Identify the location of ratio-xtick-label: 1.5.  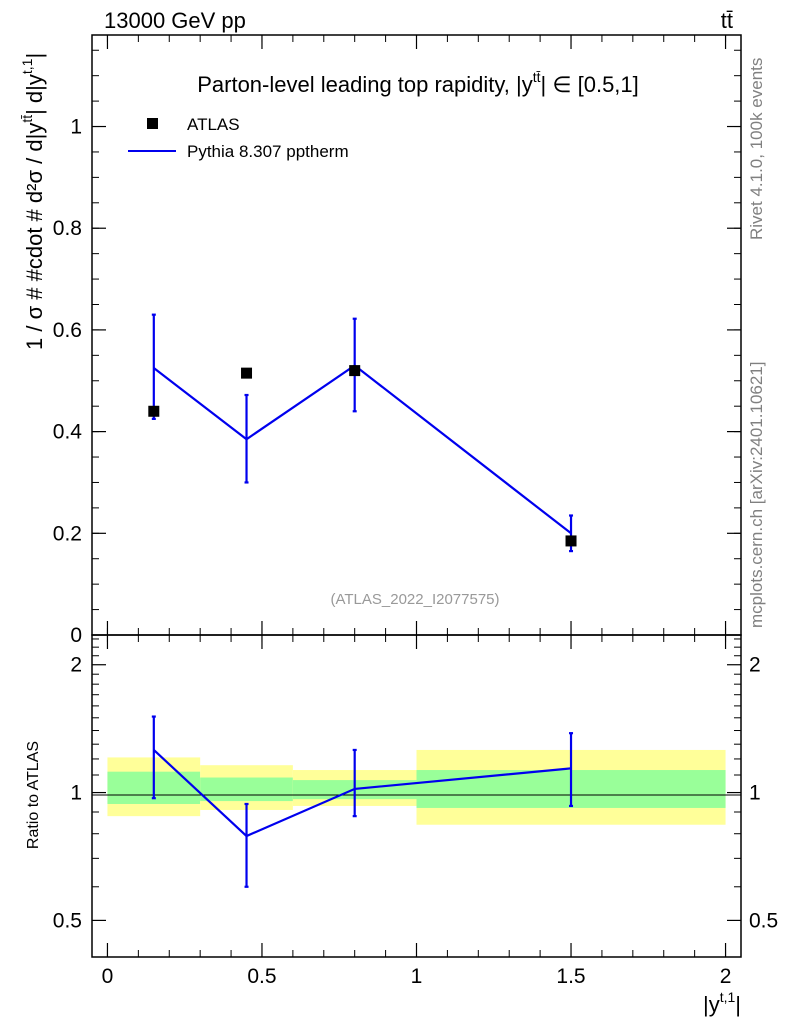
(570, 976).